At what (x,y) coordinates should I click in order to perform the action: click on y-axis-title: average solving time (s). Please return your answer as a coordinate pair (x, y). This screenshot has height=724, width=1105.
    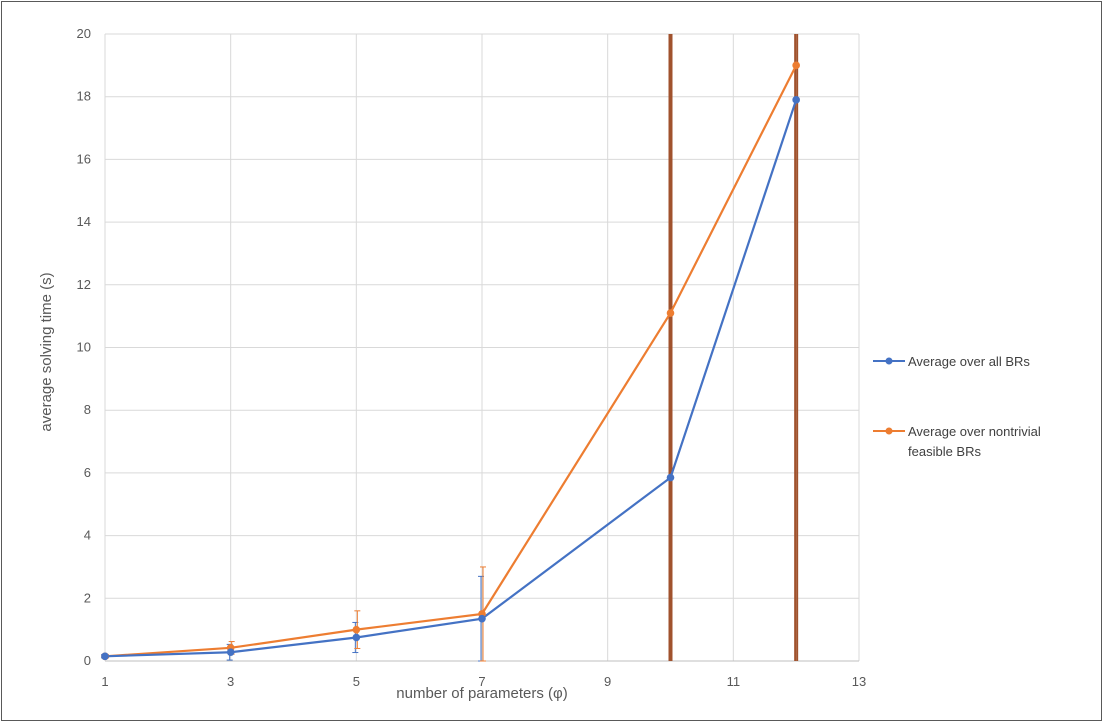
    Looking at the image, I should click on (46, 351).